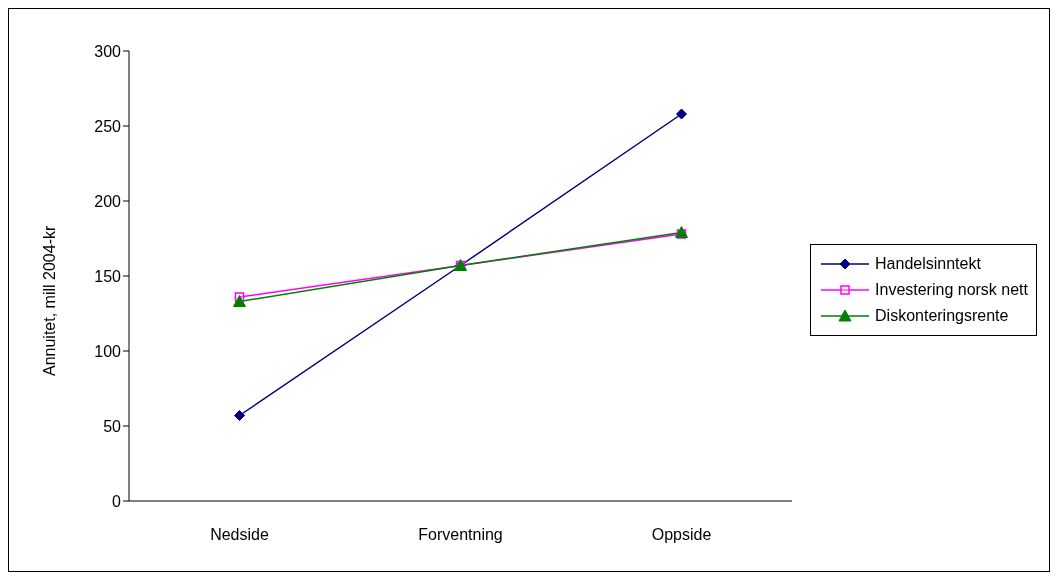  I want to click on y-tick-label: 0, so click(117, 501).